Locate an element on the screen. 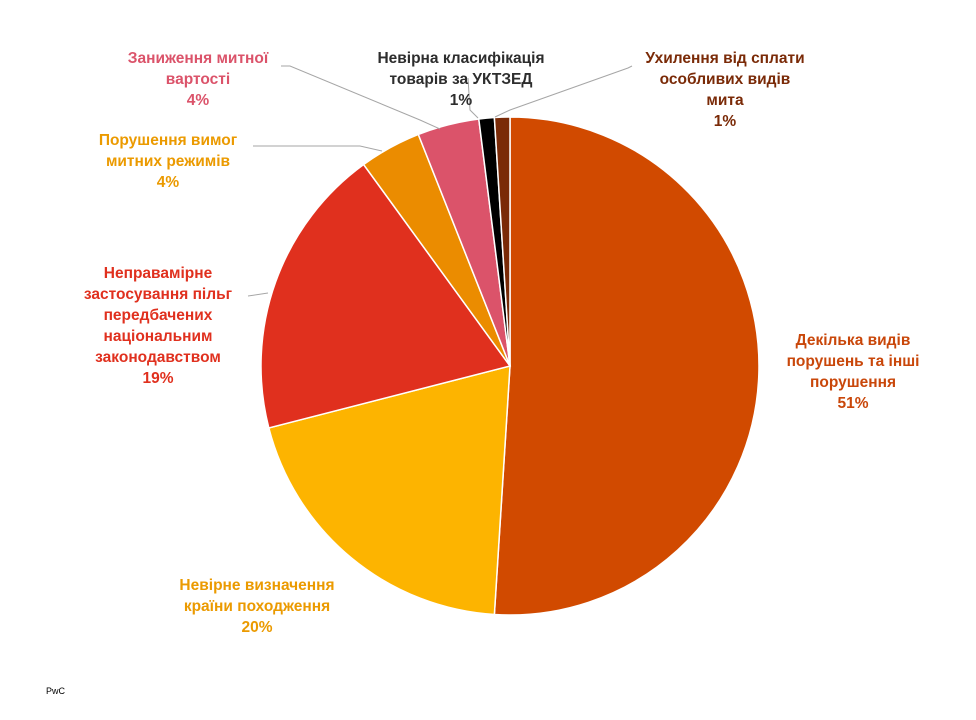  leader-lines is located at coordinates (440, 181).